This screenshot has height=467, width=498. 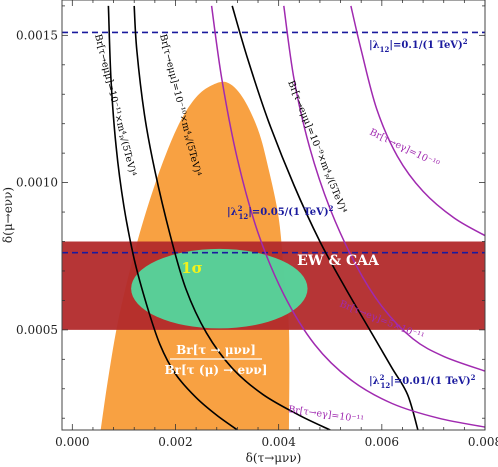 What do you see at coordinates (382, 442) in the screenshot?
I see `x-tick-label: 0.006` at bounding box center [382, 442].